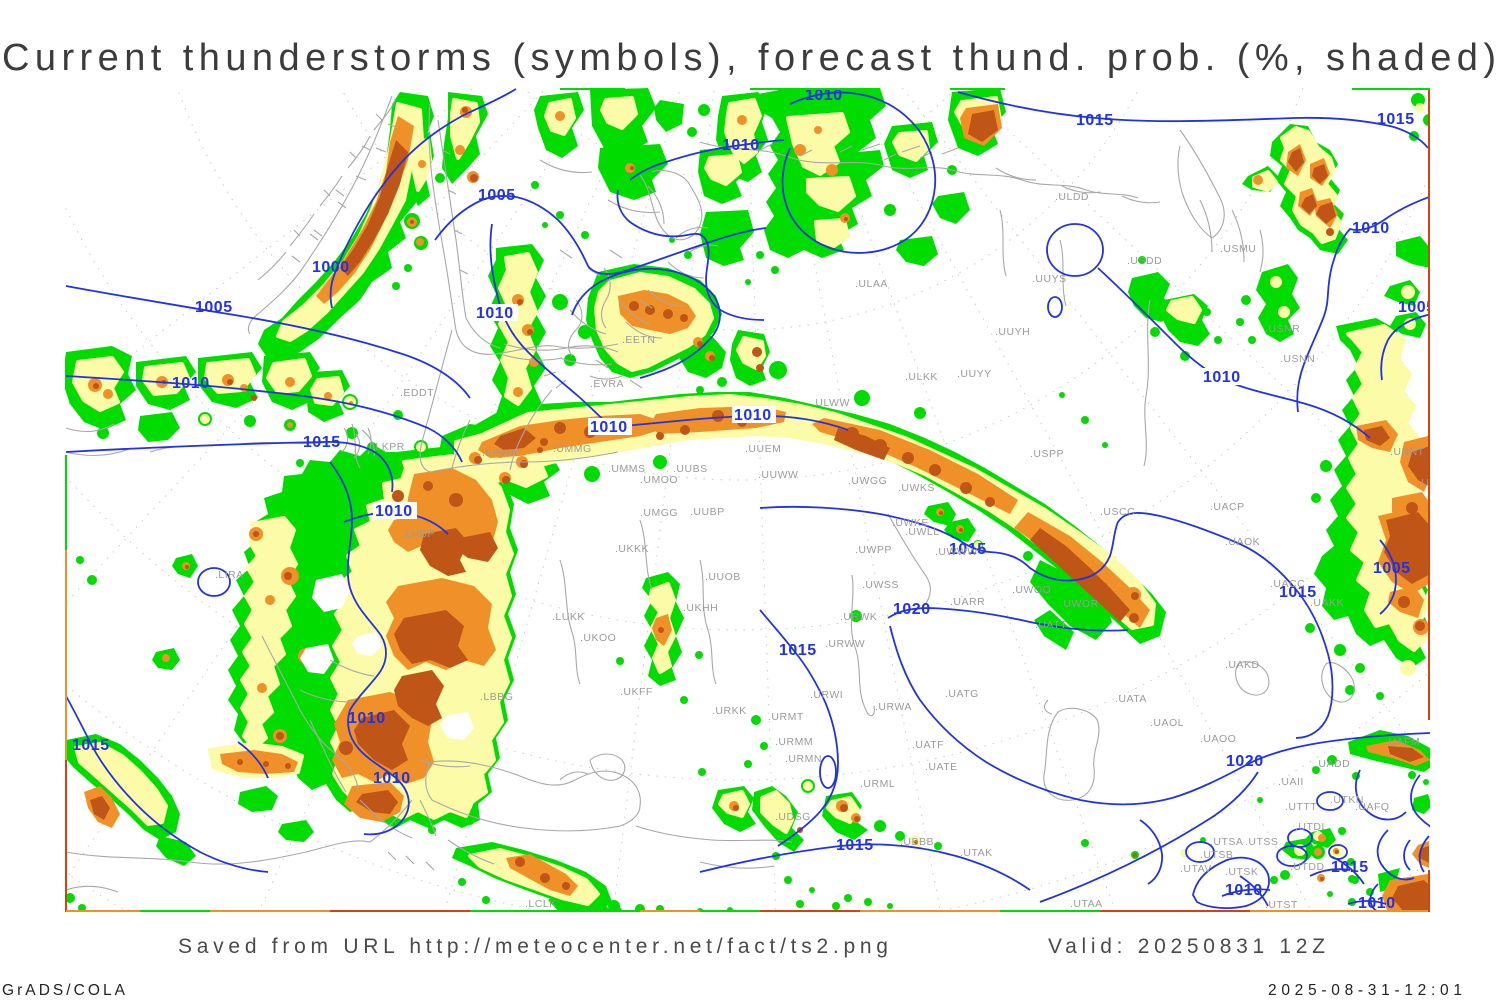 The image size is (1500, 1000). I want to click on svg-text: .LBBG, so click(496, 697).